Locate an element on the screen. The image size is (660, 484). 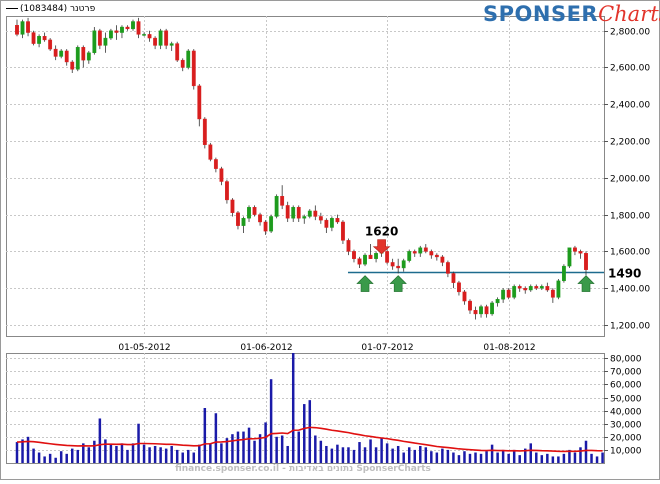
price-y-tick-label: 2,200.00 is located at coordinates (630, 143).